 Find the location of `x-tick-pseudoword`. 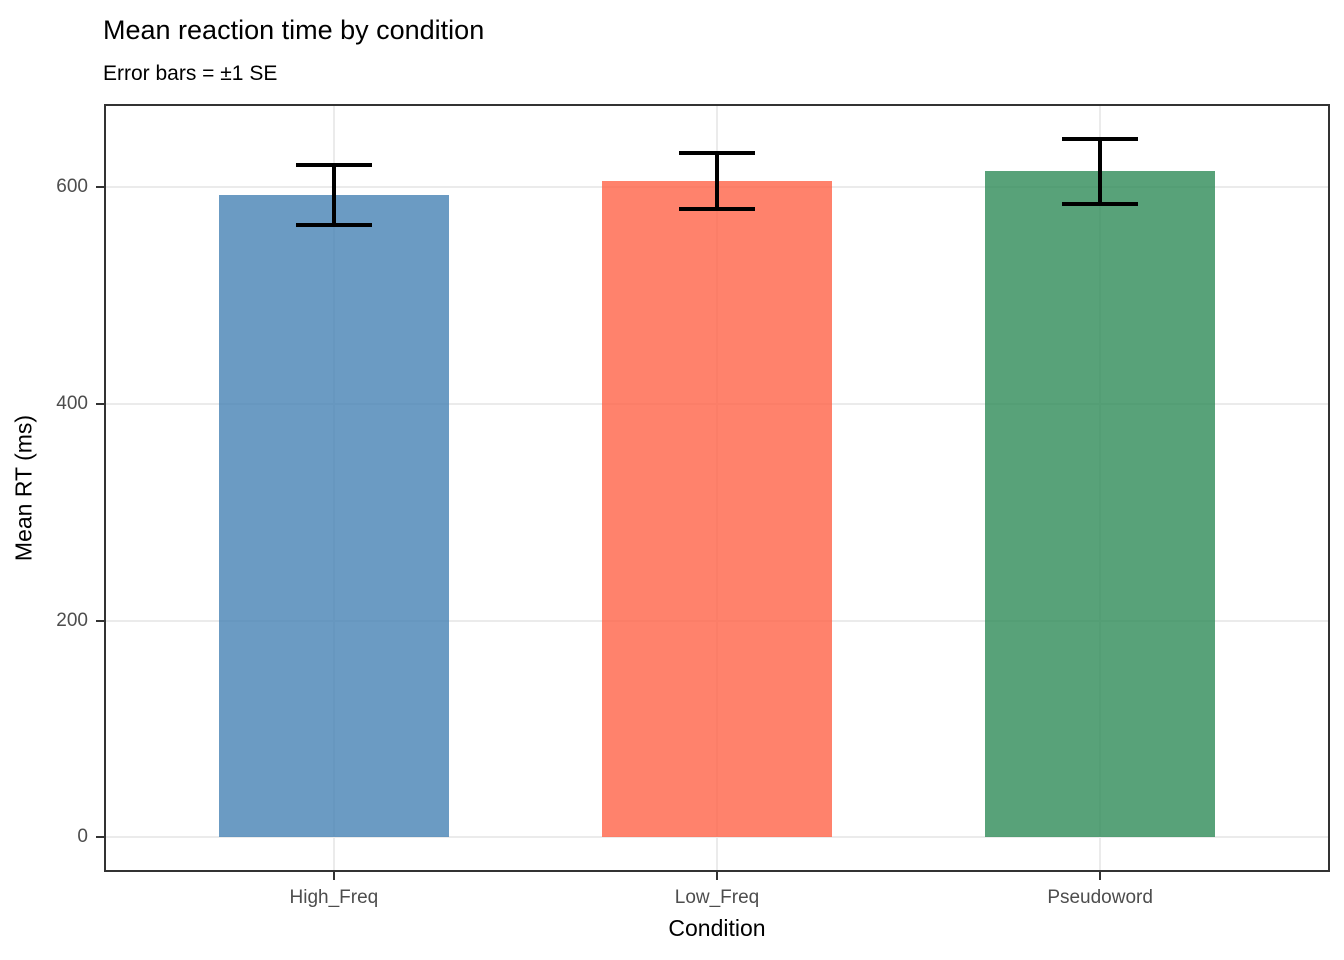

x-tick-pseudoword is located at coordinates (1100, 876).